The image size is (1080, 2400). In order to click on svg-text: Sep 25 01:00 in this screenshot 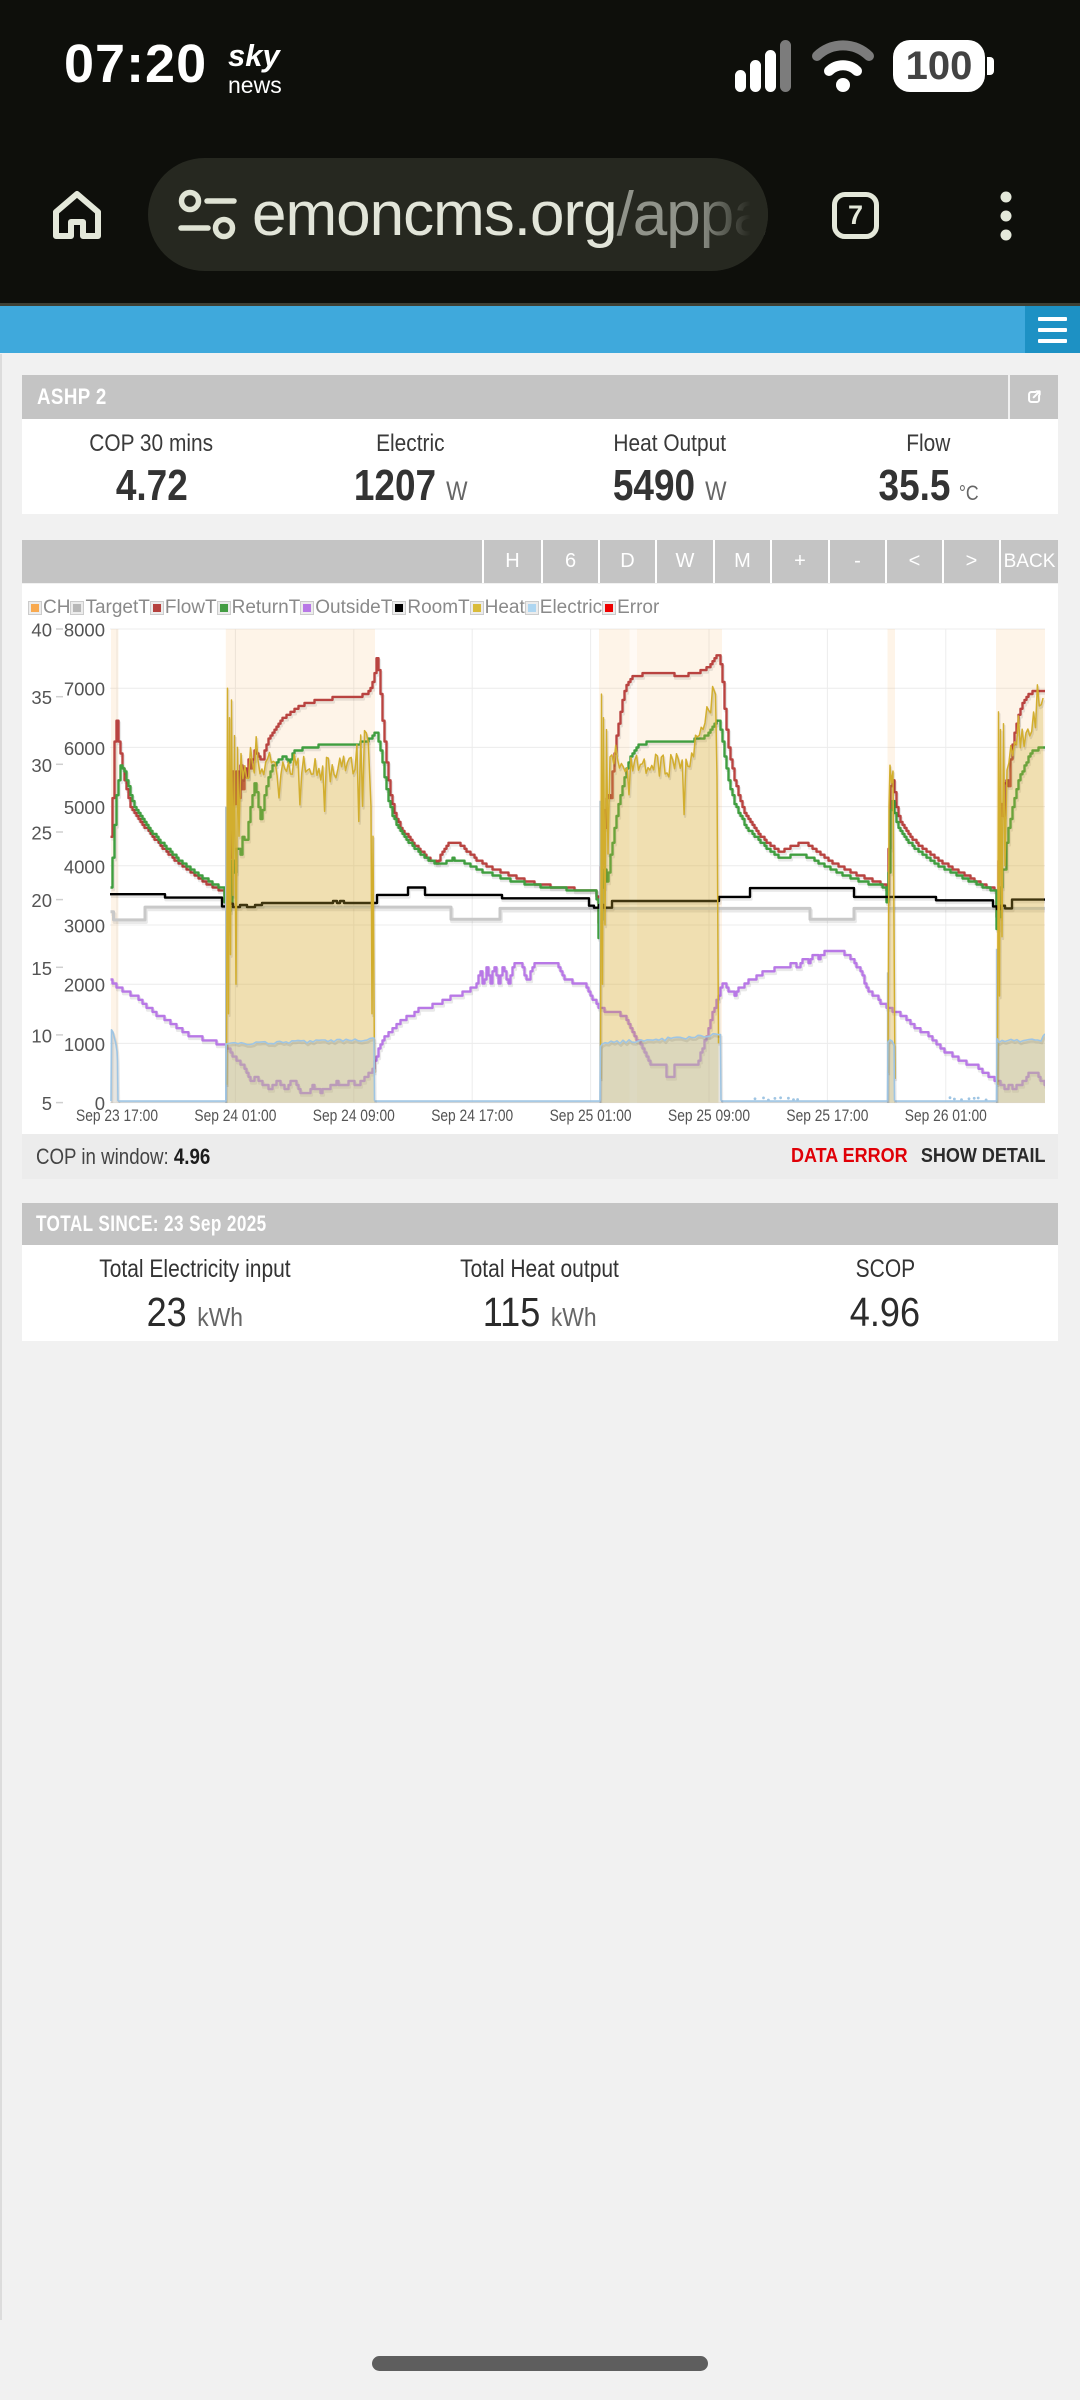, I will do `click(591, 1116)`.